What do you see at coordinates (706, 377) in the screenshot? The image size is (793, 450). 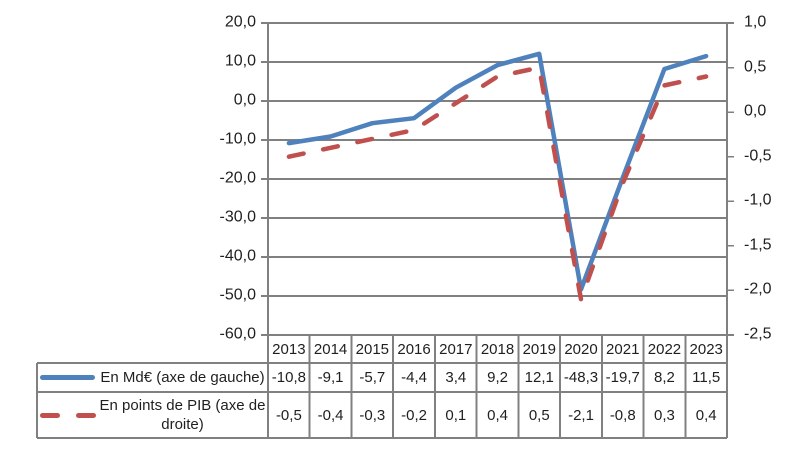 I see `md-value-cell: 11,5` at bounding box center [706, 377].